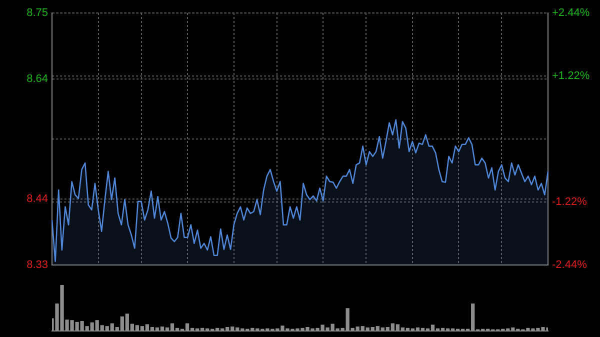 The image size is (600, 337). What do you see at coordinates (570, 265) in the screenshot?
I see `y2-tick-label: -2.44%` at bounding box center [570, 265].